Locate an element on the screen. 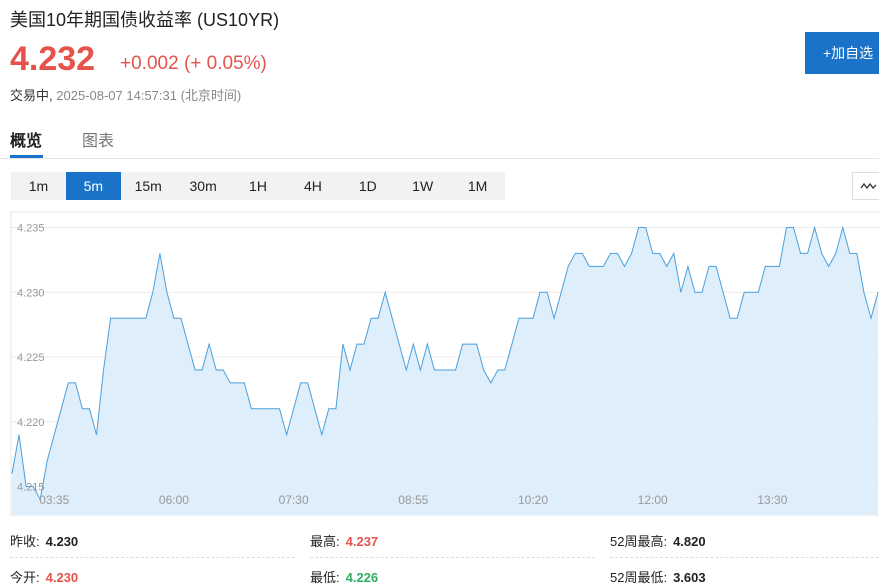 This screenshot has height=587, width=879. interval-button: 15m is located at coordinates (148, 186).